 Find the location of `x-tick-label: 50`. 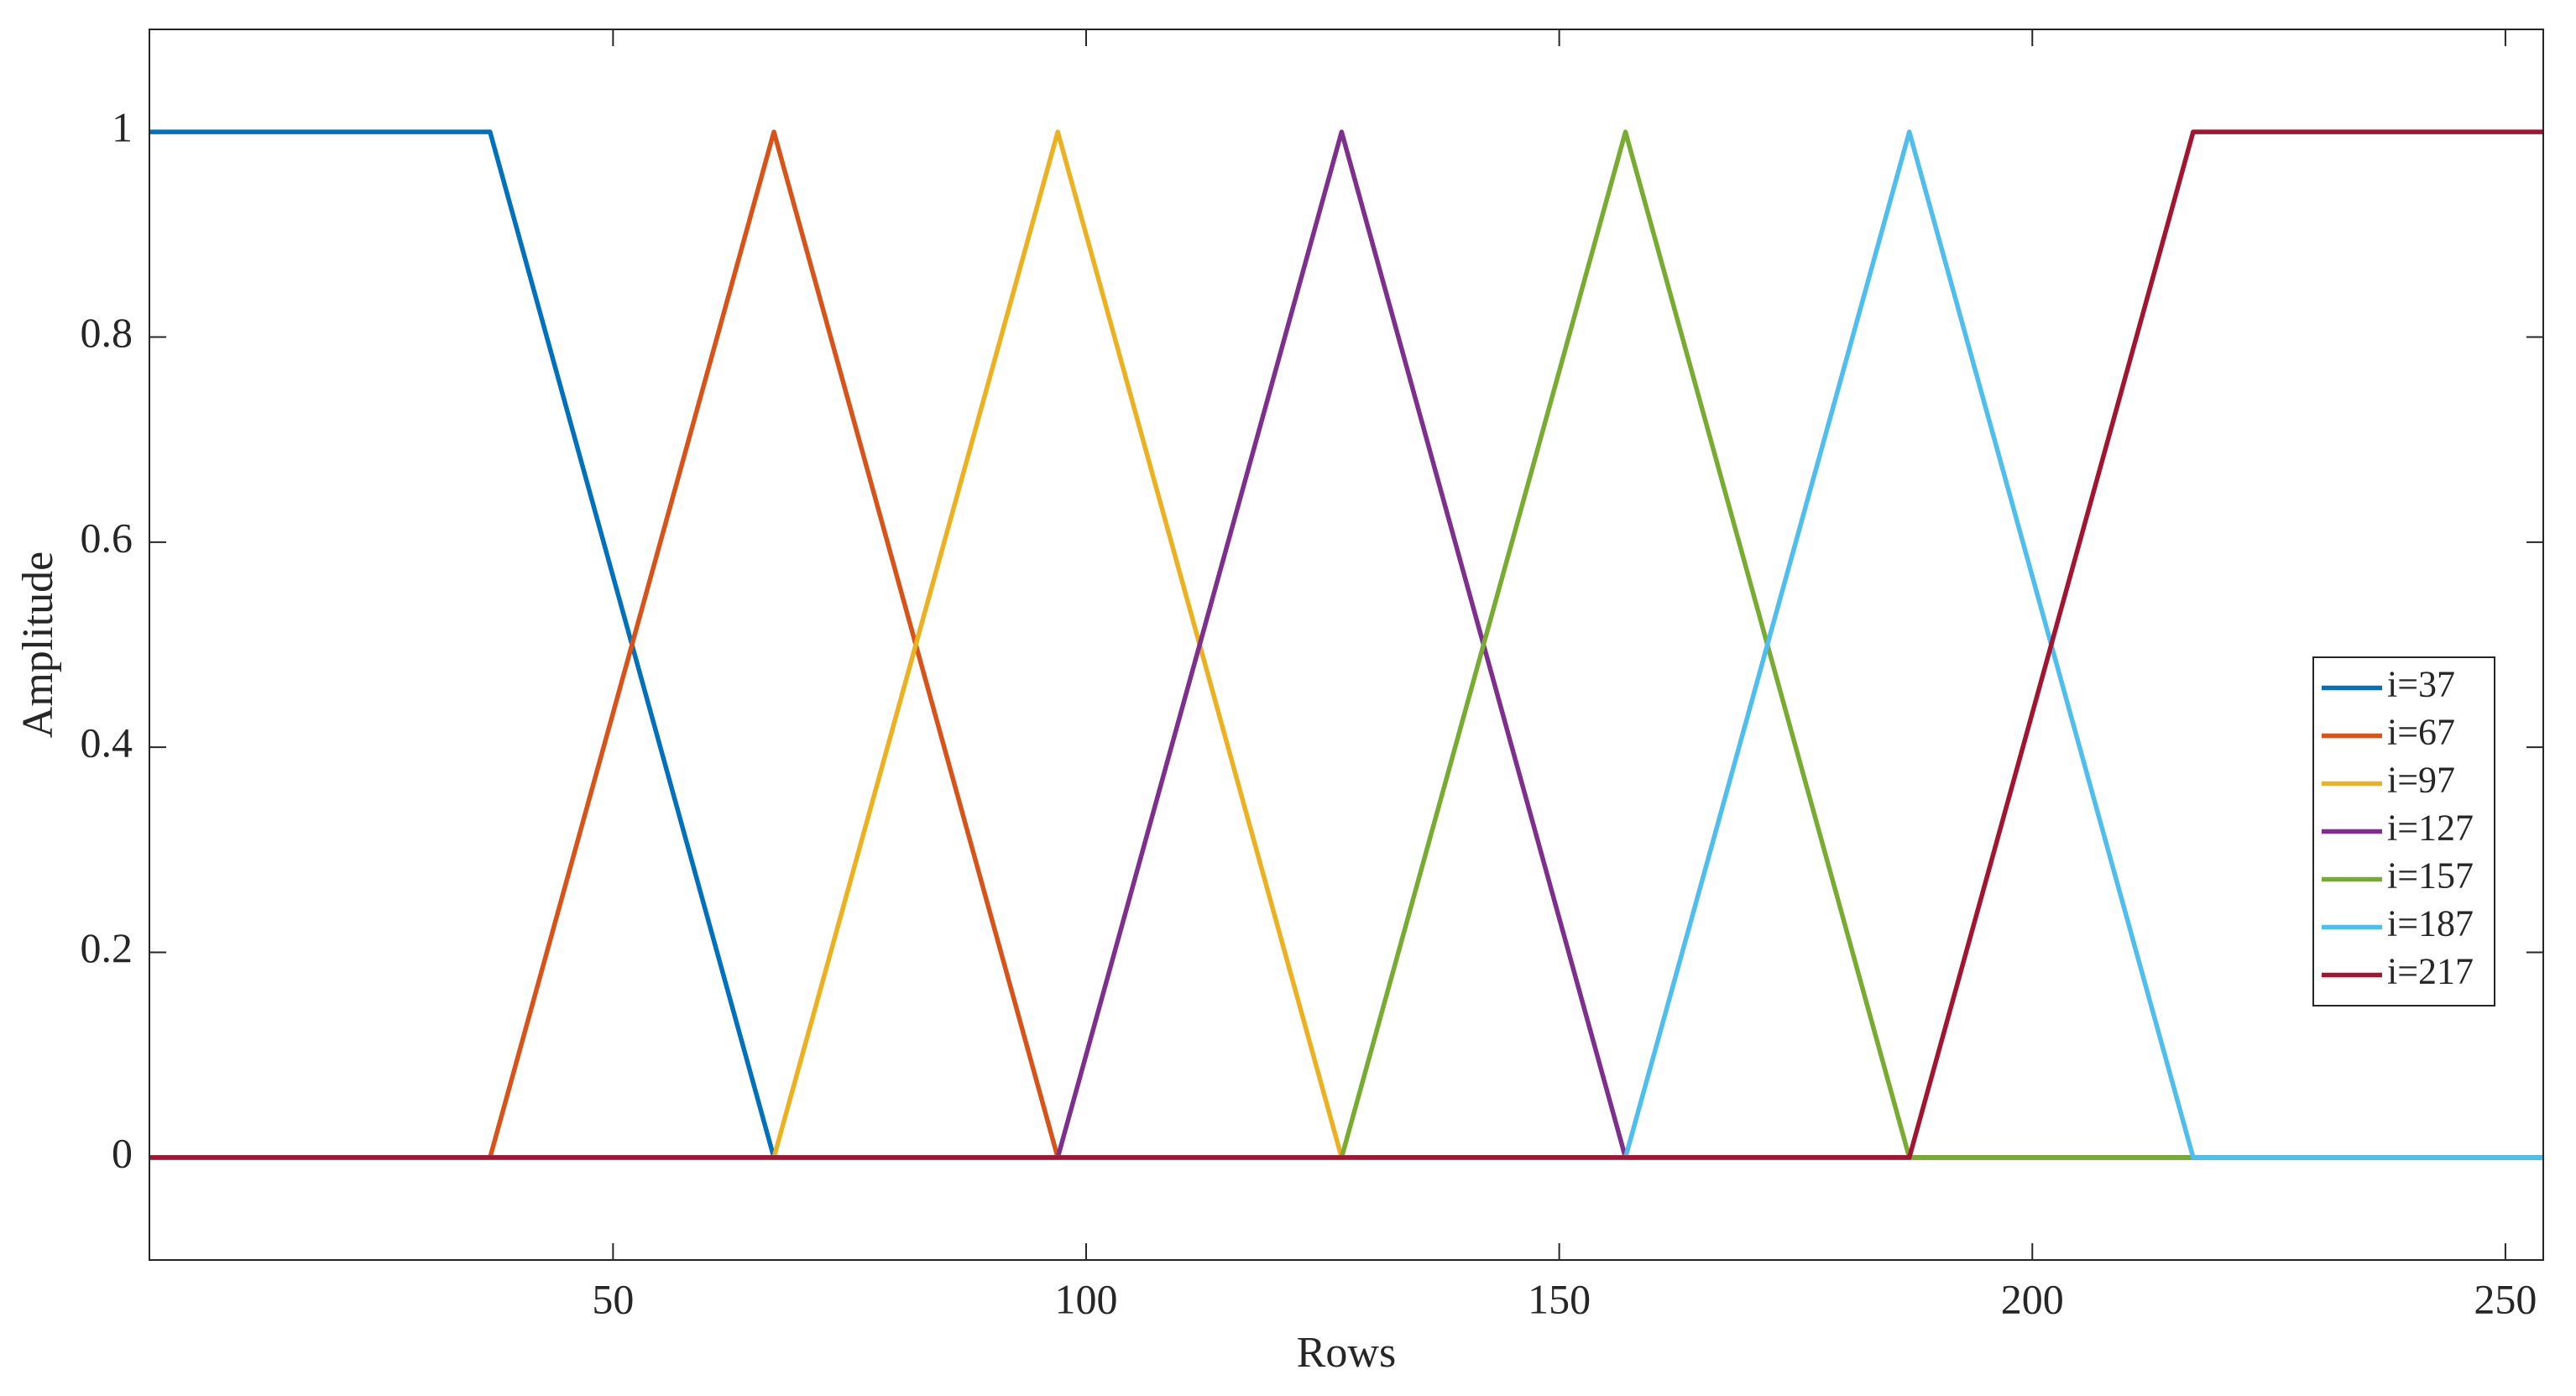

x-tick-label: 50 is located at coordinates (613, 1298).